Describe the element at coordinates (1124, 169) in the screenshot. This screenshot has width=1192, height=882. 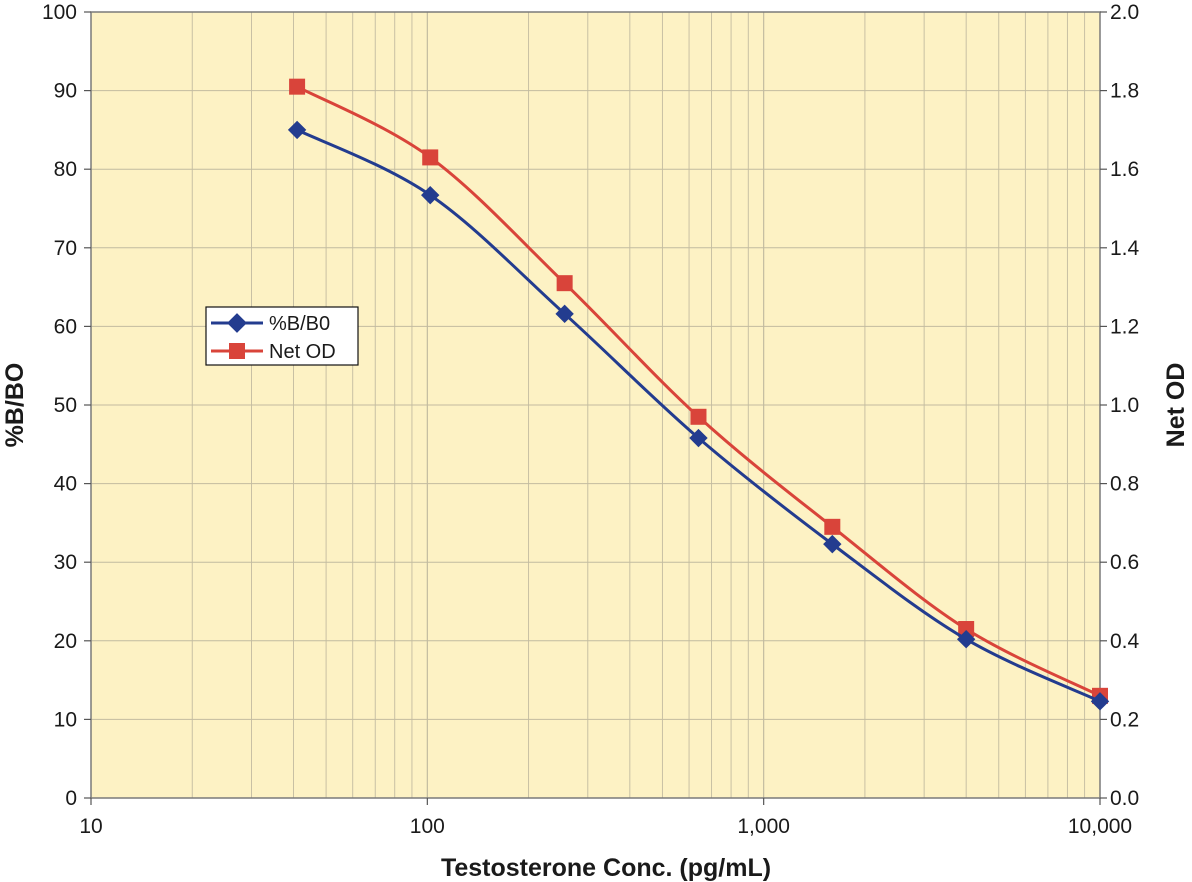
I see `y2-tick-label: 1.6` at that location.